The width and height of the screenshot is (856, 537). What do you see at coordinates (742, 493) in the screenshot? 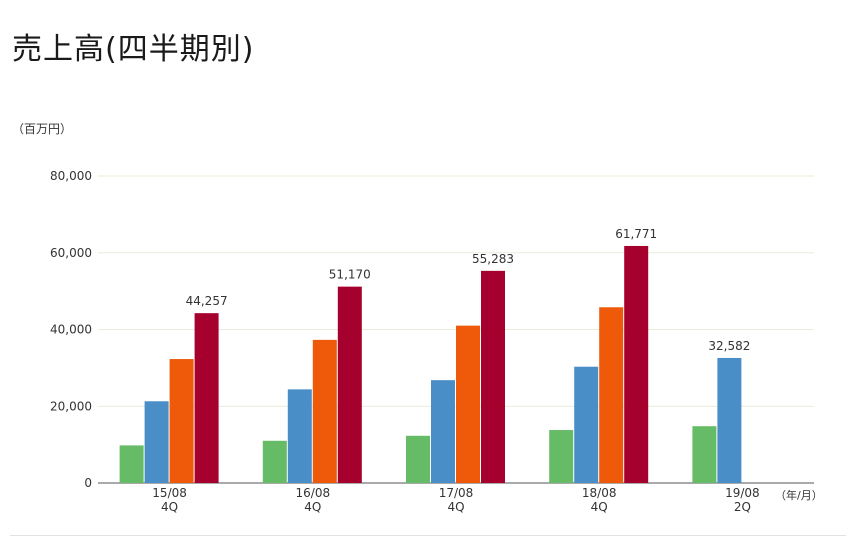
I see `x-tick-label: 19/08` at bounding box center [742, 493].